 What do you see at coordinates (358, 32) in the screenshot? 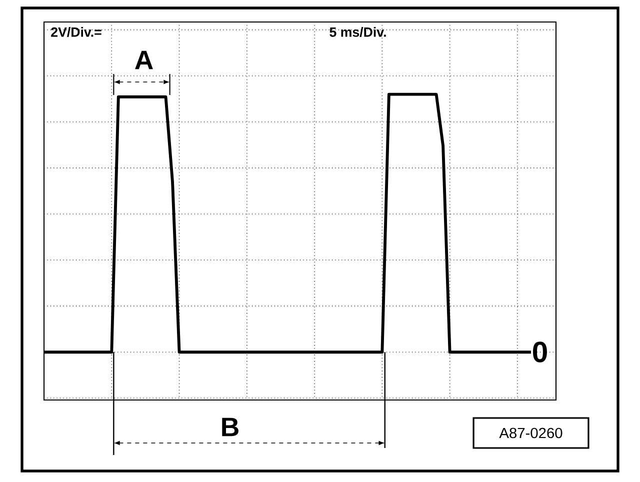
I see `text: 5 ms/Div.` at bounding box center [358, 32].